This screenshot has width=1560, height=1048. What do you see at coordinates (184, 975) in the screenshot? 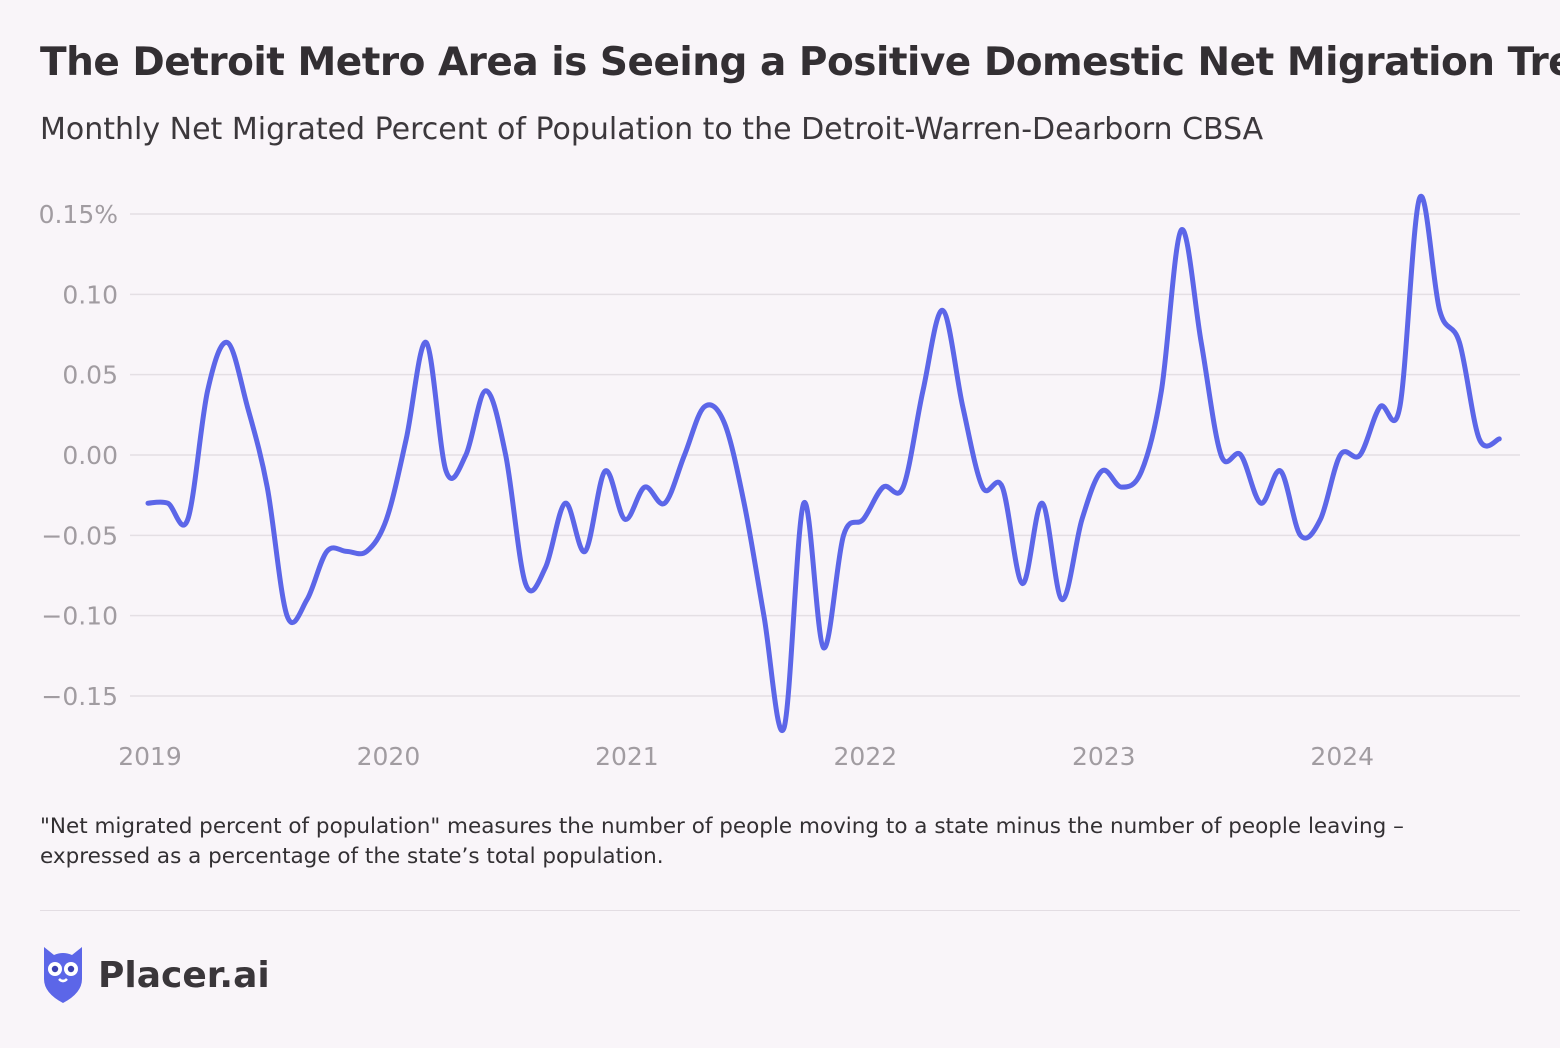
I see `brand-name: Placer.ai` at bounding box center [184, 975].